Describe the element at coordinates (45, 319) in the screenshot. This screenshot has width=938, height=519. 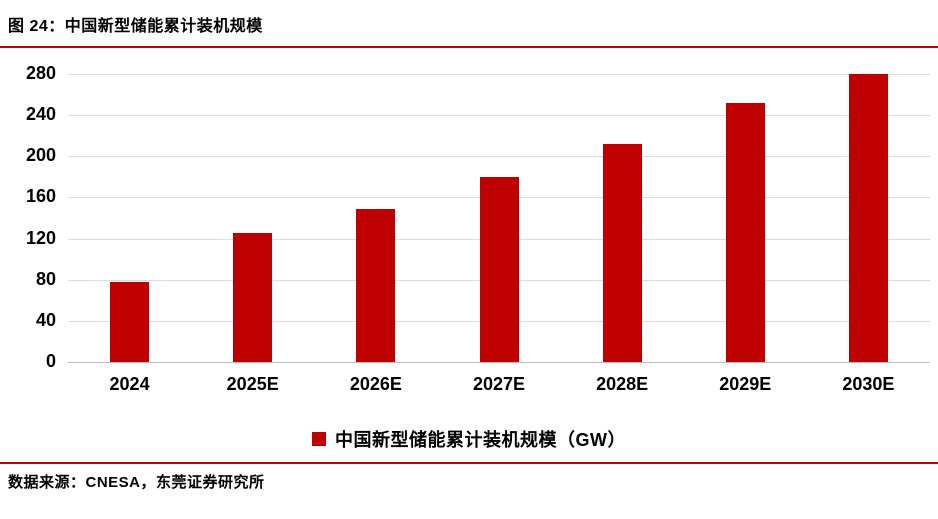
I see `y-tick-label: 40` at that location.